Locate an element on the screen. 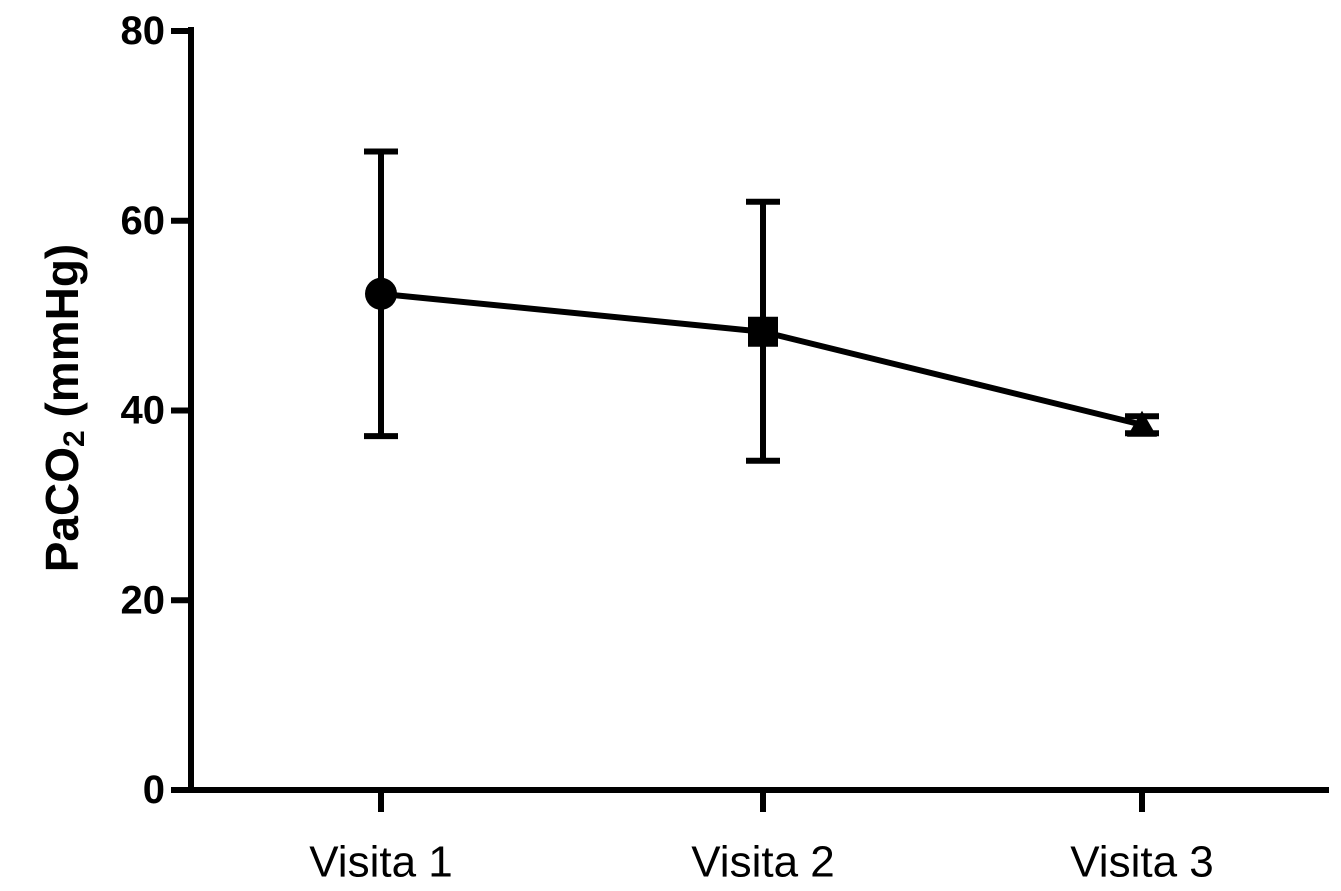 This screenshot has width=1341, height=891. y-axis-title: PaCO2 (mmHg) is located at coordinates (63, 408).